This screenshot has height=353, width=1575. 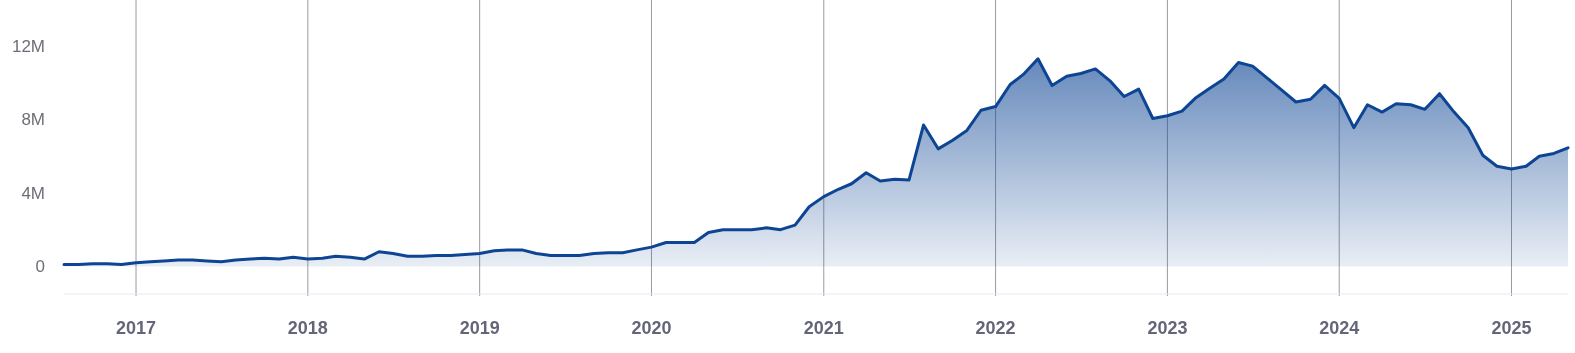 I want to click on y-tick-label: 4M, so click(x=33, y=193).